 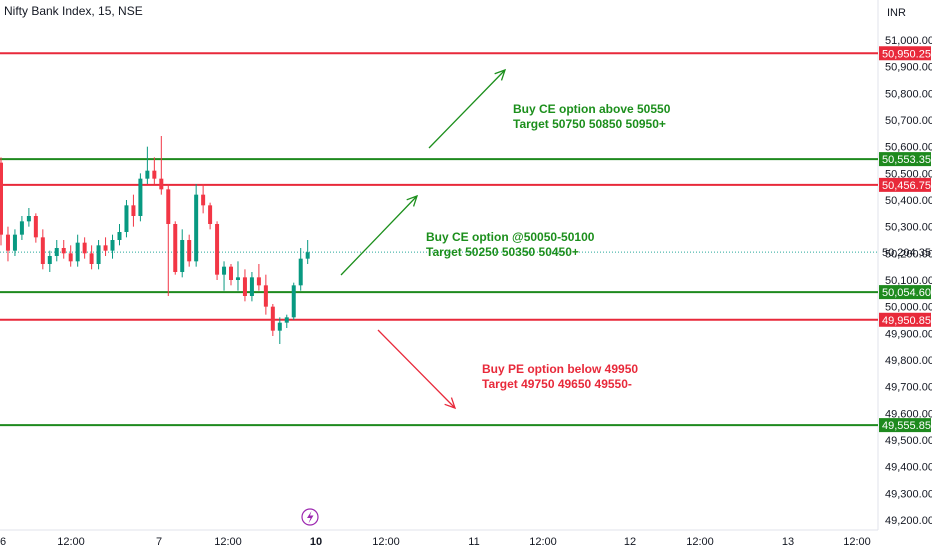 What do you see at coordinates (908, 41) in the screenshot?
I see `price-tick-label: 51,000.00` at bounding box center [908, 41].